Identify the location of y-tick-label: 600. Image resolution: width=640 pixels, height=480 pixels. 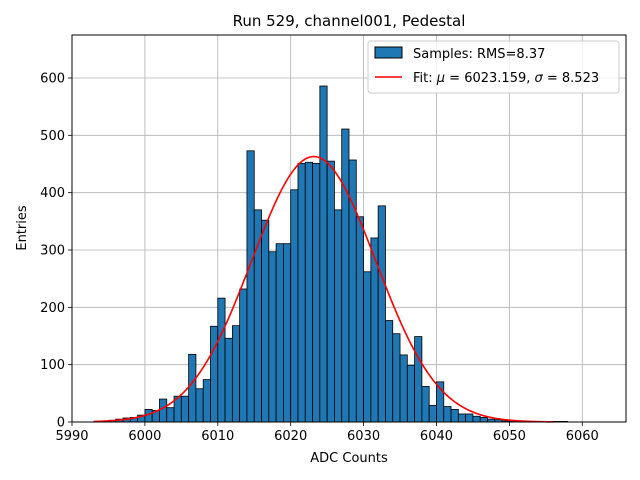
(52, 79).